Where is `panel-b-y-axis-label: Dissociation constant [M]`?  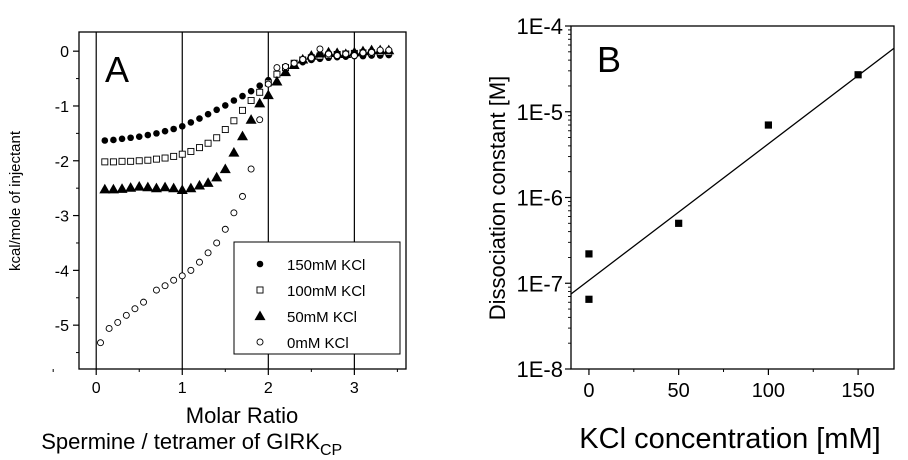 panel-b-y-axis-label: Dissociation constant [M] is located at coordinates (497, 198).